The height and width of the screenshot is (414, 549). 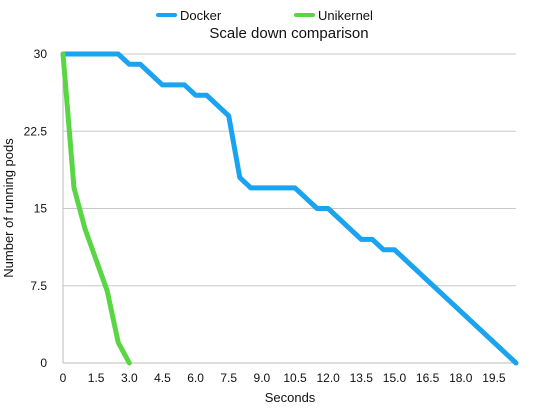 What do you see at coordinates (262, 378) in the screenshot?
I see `x-tick-label: 9.0` at bounding box center [262, 378].